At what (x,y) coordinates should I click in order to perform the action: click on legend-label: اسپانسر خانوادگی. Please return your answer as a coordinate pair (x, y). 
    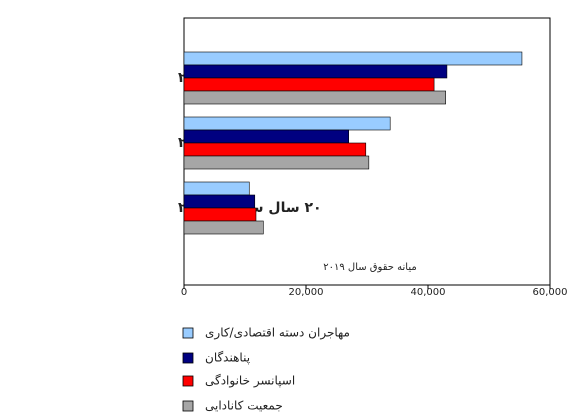
    Looking at the image, I should click on (250, 381).